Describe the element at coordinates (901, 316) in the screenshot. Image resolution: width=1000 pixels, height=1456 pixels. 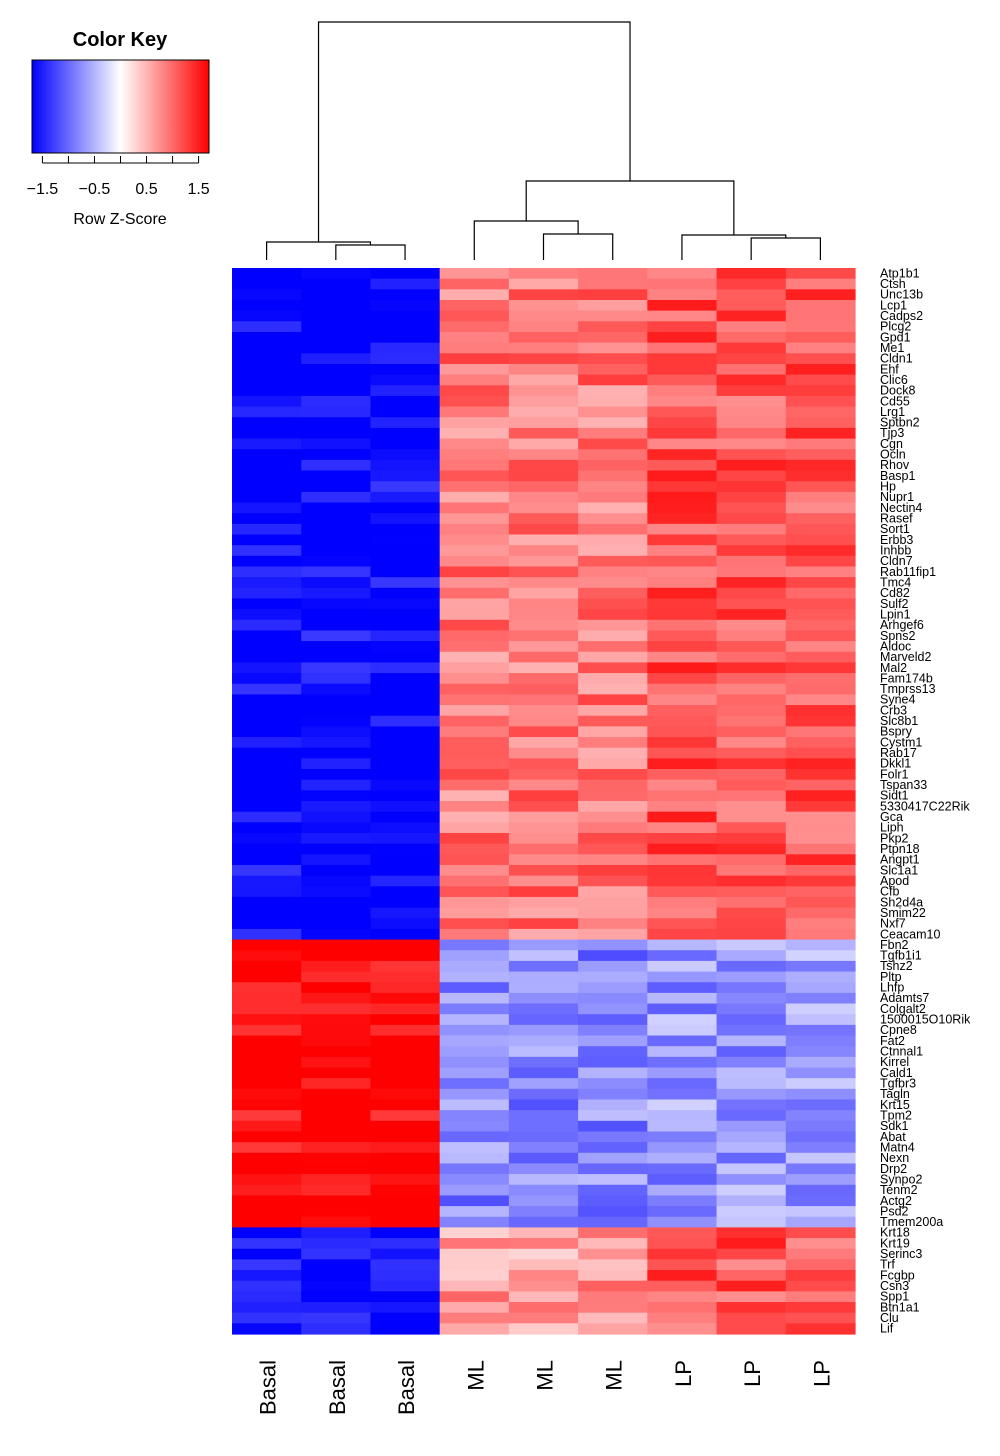
I see `row-label: Cadps2` at that location.